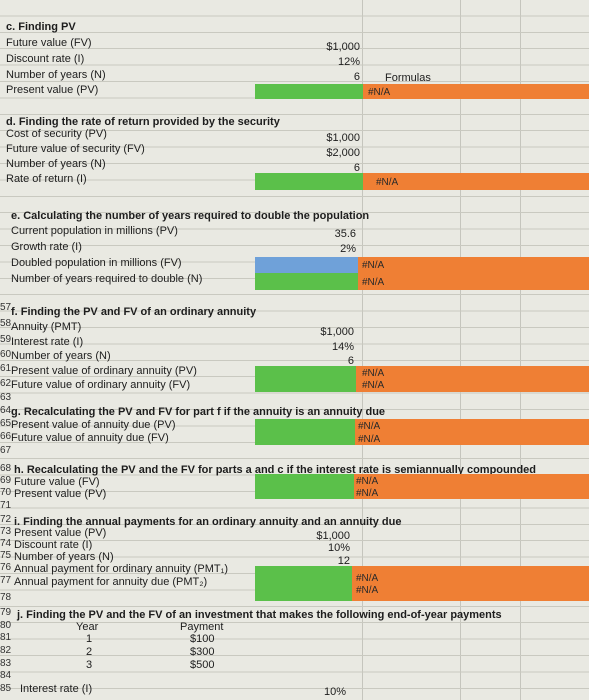  I want to click on d-rate-result: #N/A, so click(387, 182).